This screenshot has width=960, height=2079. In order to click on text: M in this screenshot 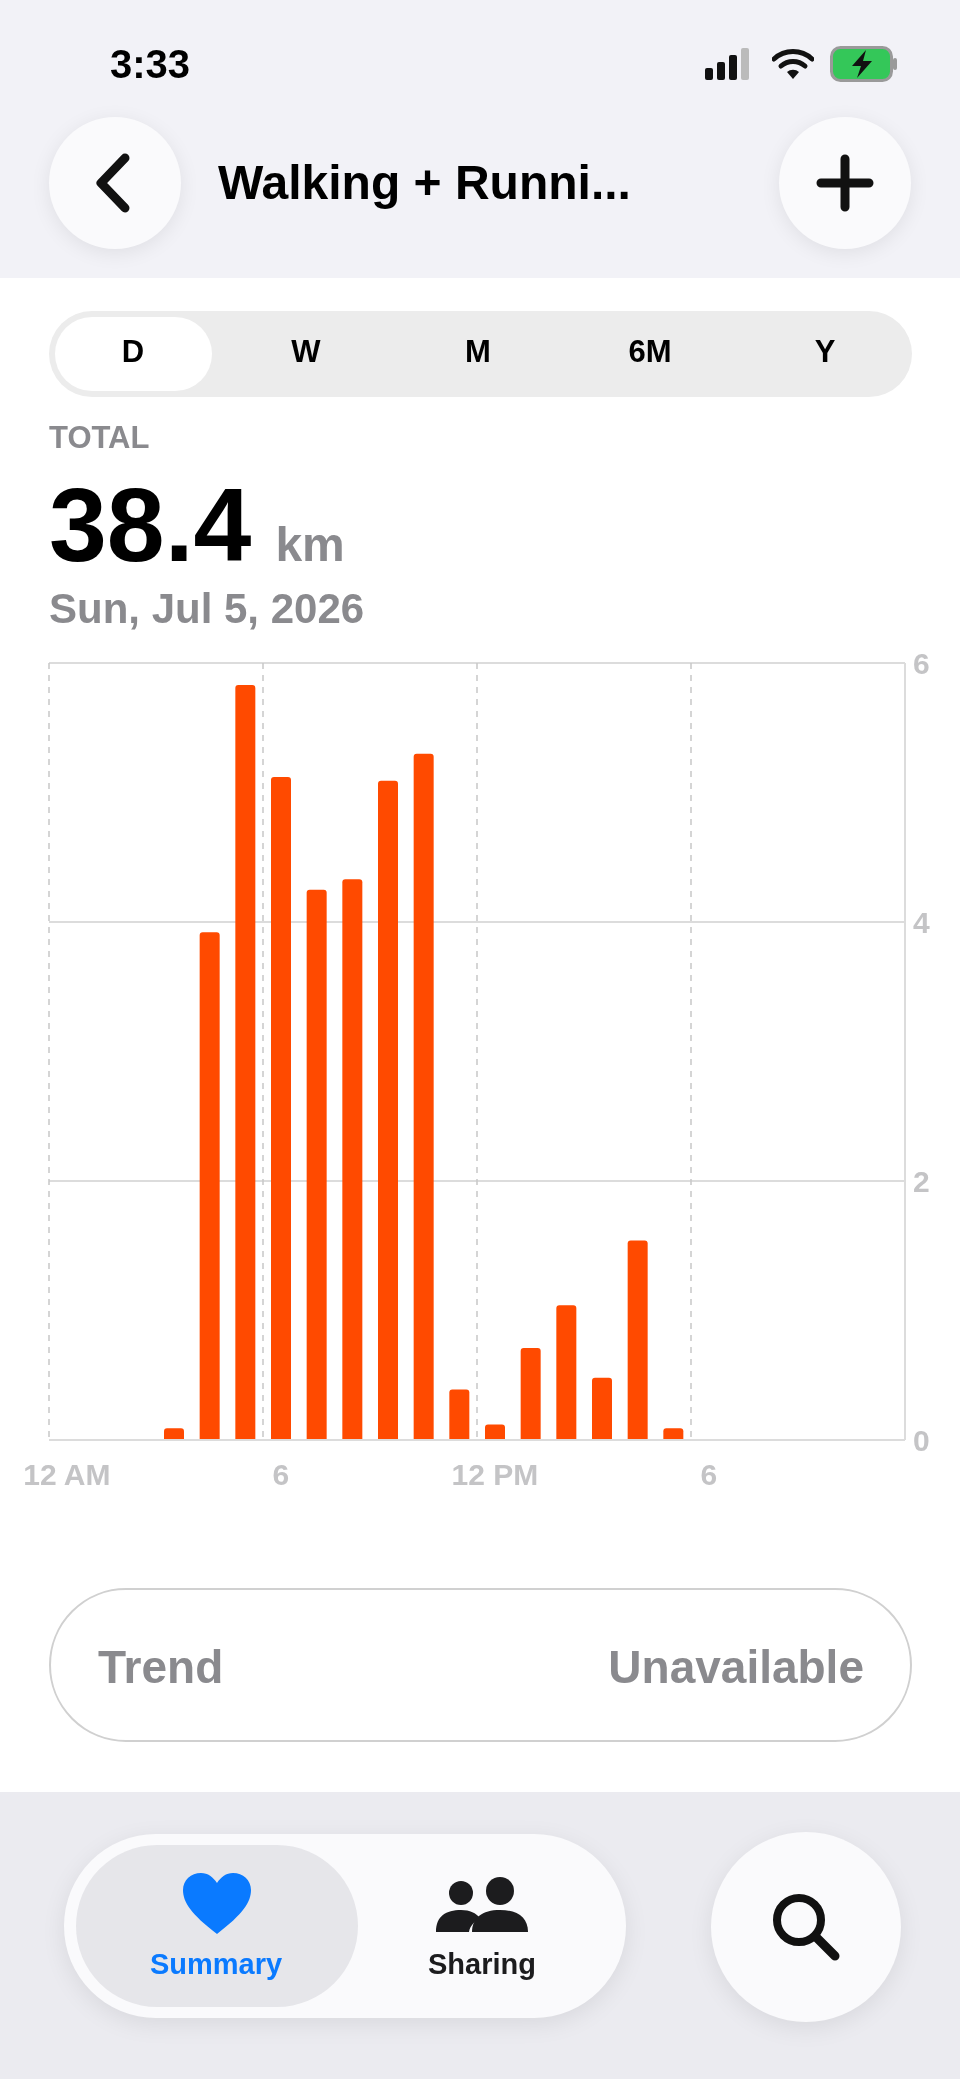, I will do `click(478, 352)`.